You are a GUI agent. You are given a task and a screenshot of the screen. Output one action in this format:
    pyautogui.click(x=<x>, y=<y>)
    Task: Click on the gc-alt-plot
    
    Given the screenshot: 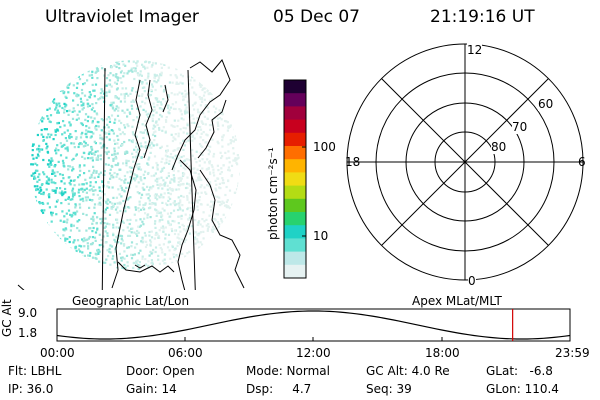 What is the action you would take?
    pyautogui.click(x=313, y=325)
    